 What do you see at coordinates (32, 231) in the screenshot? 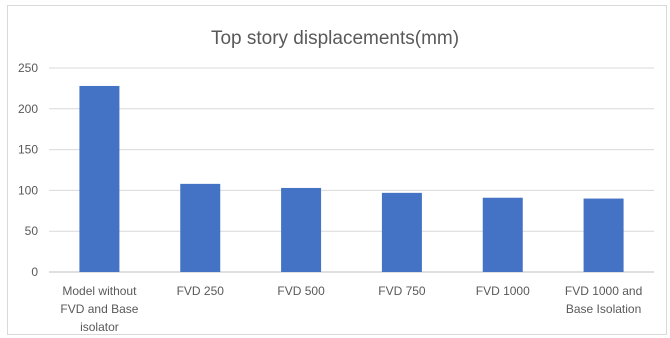
I see `y-tick-label: 50` at bounding box center [32, 231].